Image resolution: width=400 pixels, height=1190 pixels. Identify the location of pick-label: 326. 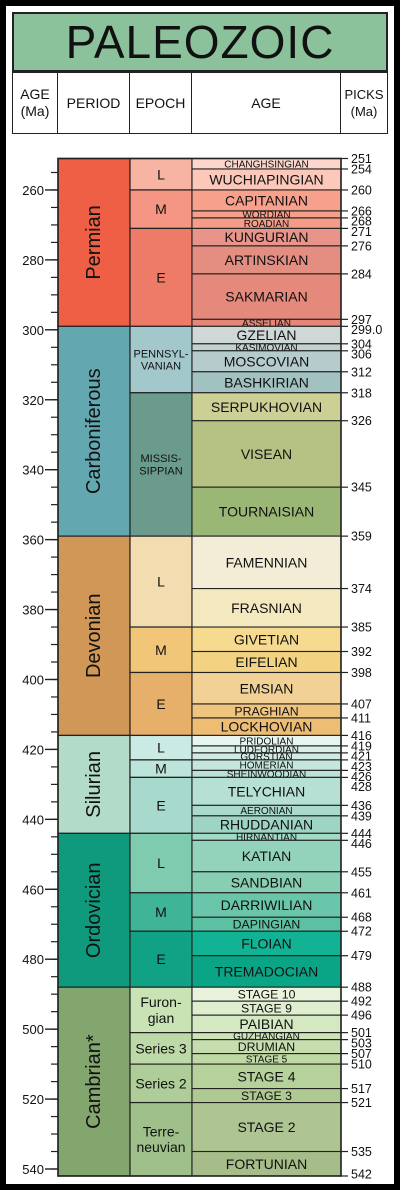
(361, 421).